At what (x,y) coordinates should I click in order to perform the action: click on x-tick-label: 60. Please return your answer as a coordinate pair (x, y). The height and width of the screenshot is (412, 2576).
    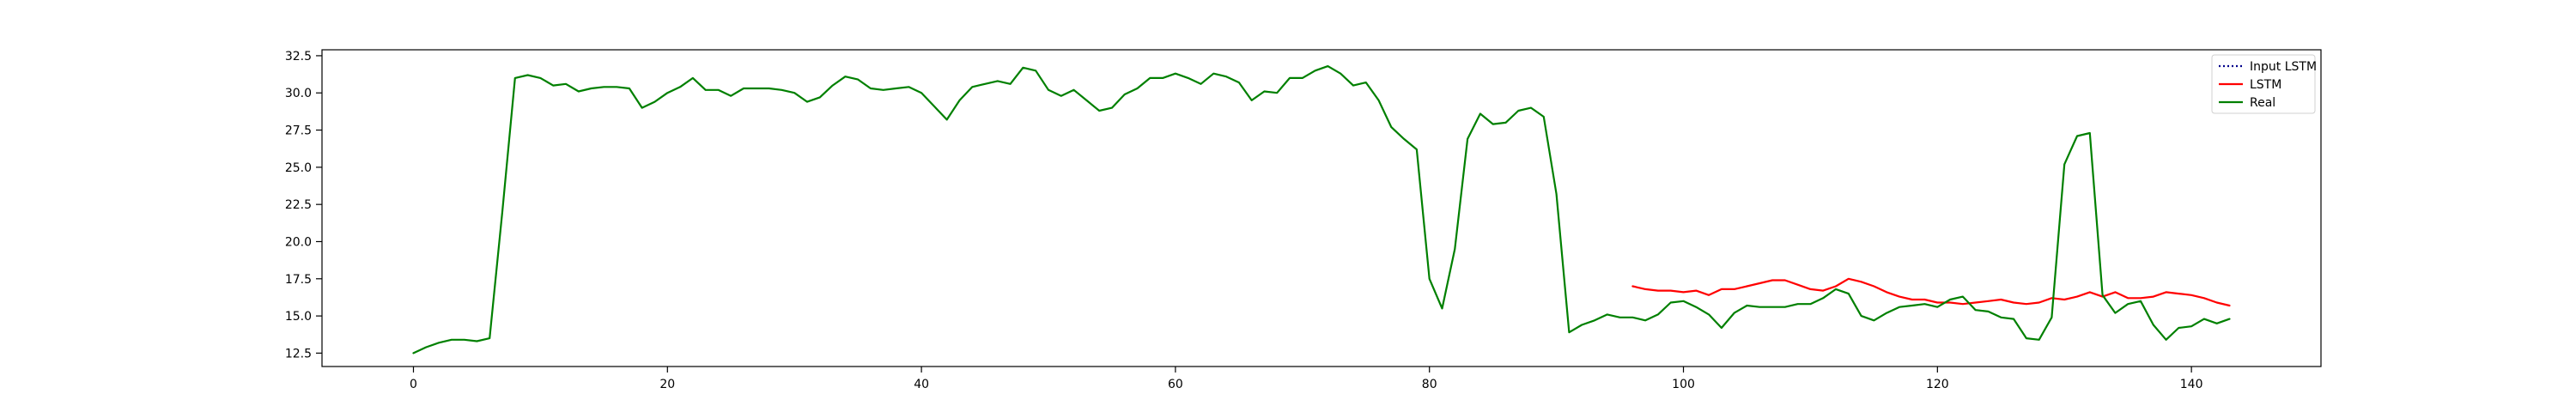
    Looking at the image, I should click on (1175, 384).